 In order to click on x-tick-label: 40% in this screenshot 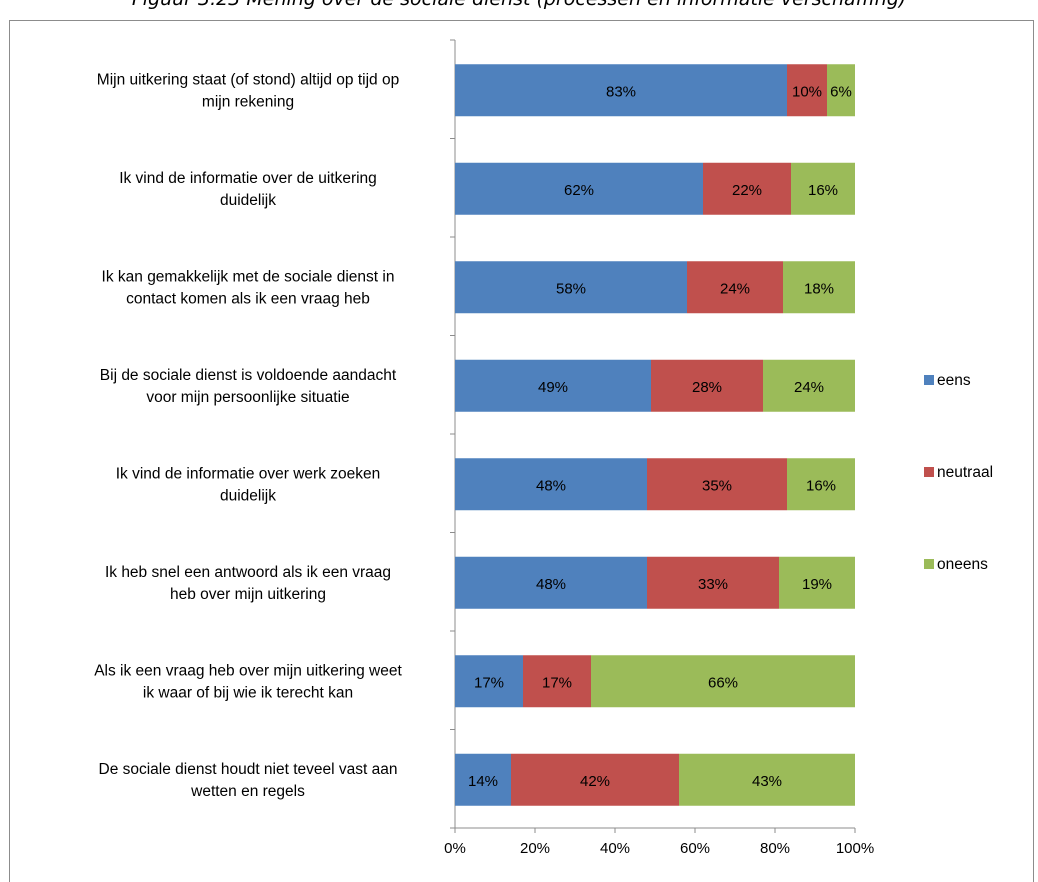, I will do `click(615, 848)`.